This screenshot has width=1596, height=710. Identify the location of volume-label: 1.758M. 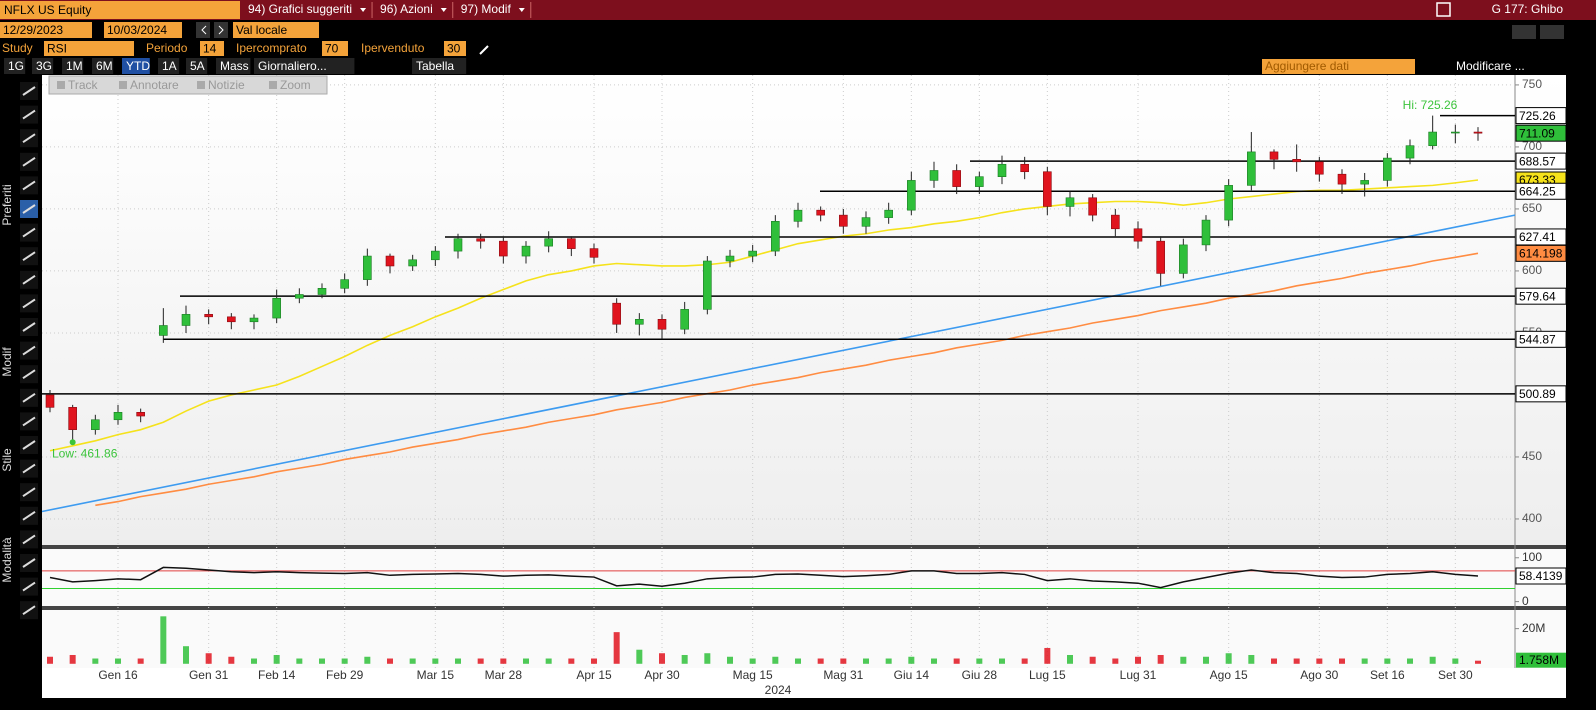
(1539, 660).